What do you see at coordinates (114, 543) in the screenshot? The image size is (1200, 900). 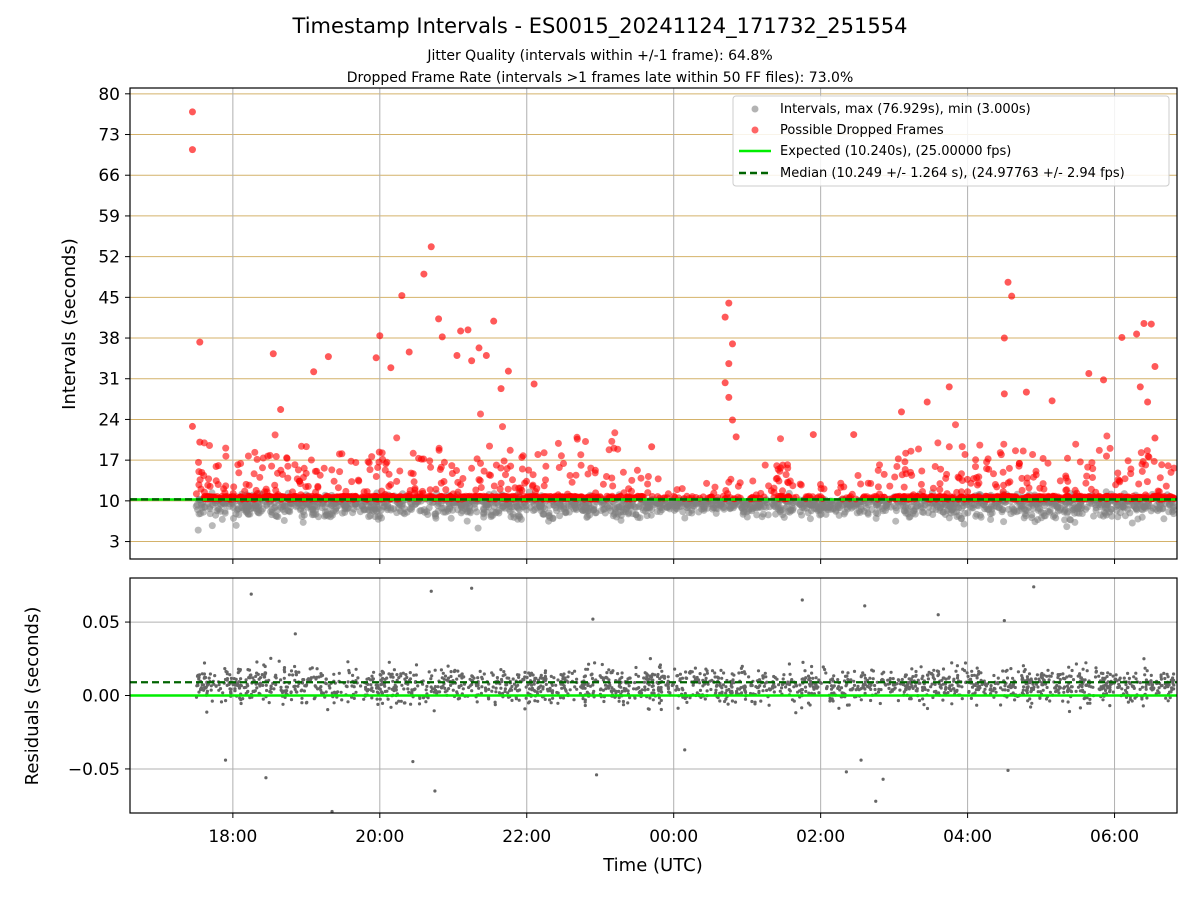 I see `top-y-tick-label: 3` at bounding box center [114, 543].